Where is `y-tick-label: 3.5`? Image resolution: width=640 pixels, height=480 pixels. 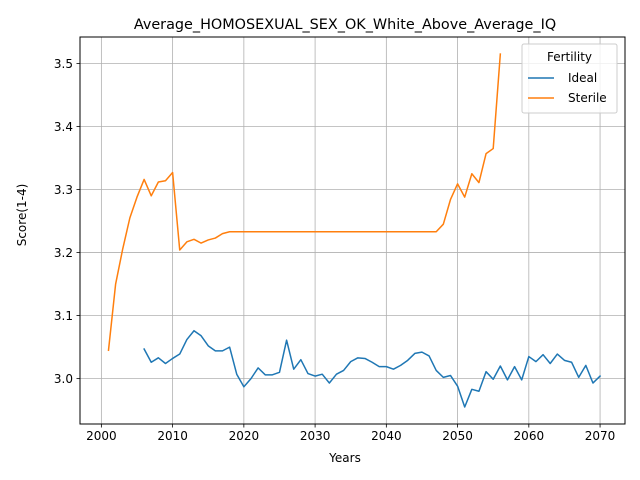 y-tick-label: 3.5 is located at coordinates (63, 64).